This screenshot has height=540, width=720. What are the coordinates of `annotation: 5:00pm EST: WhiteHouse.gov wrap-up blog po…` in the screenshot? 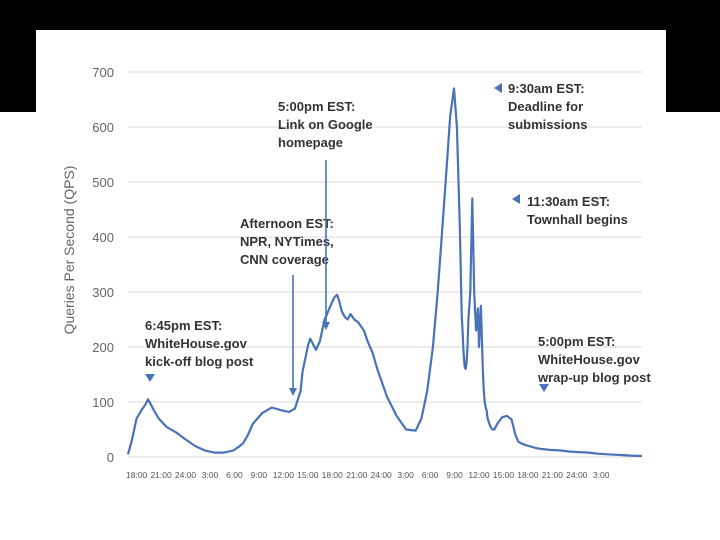 It's located at (594, 363).